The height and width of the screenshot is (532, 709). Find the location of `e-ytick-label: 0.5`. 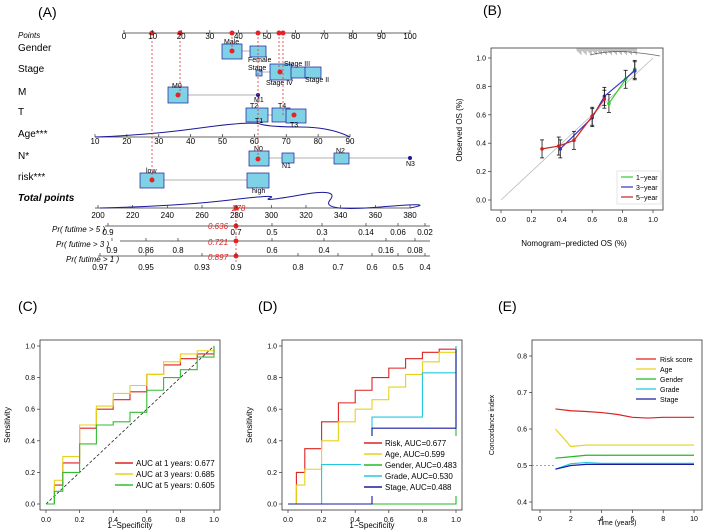

e-ytick-label: 0.5 is located at coordinates (522, 466).